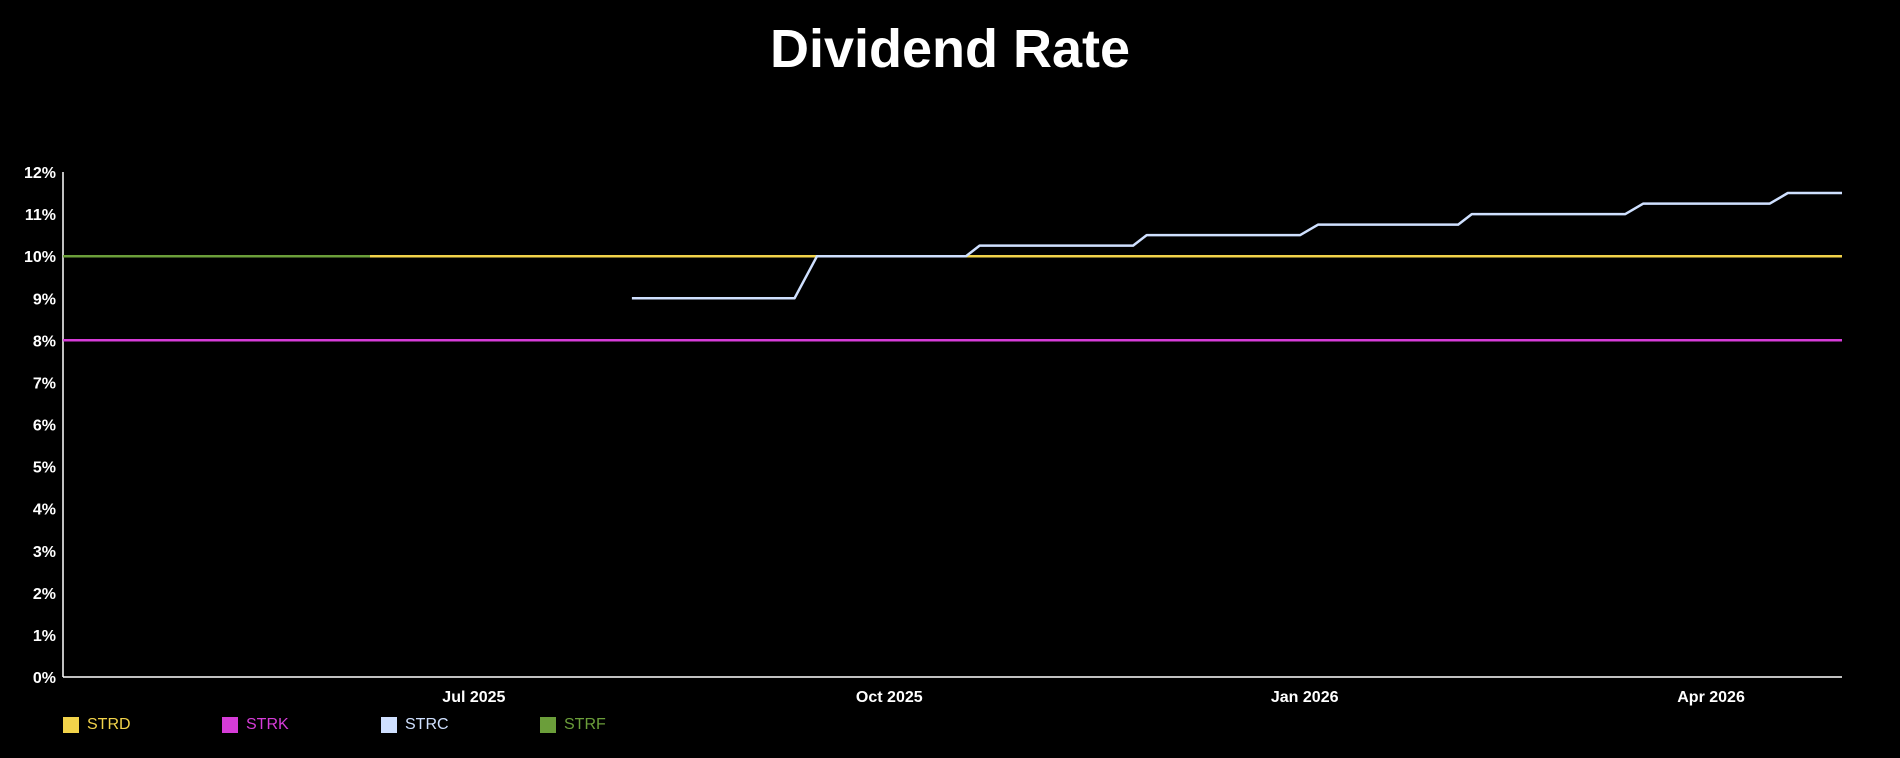 This screenshot has height=758, width=1900. I want to click on legend-label: STRD, so click(109, 724).